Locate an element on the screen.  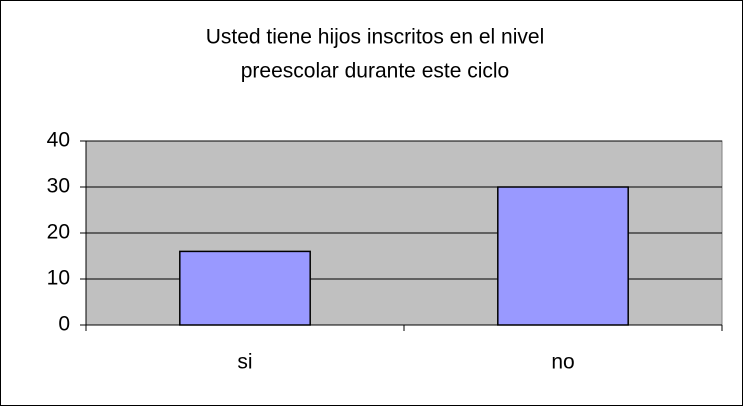
y-tick-label: 20 is located at coordinates (58, 232).